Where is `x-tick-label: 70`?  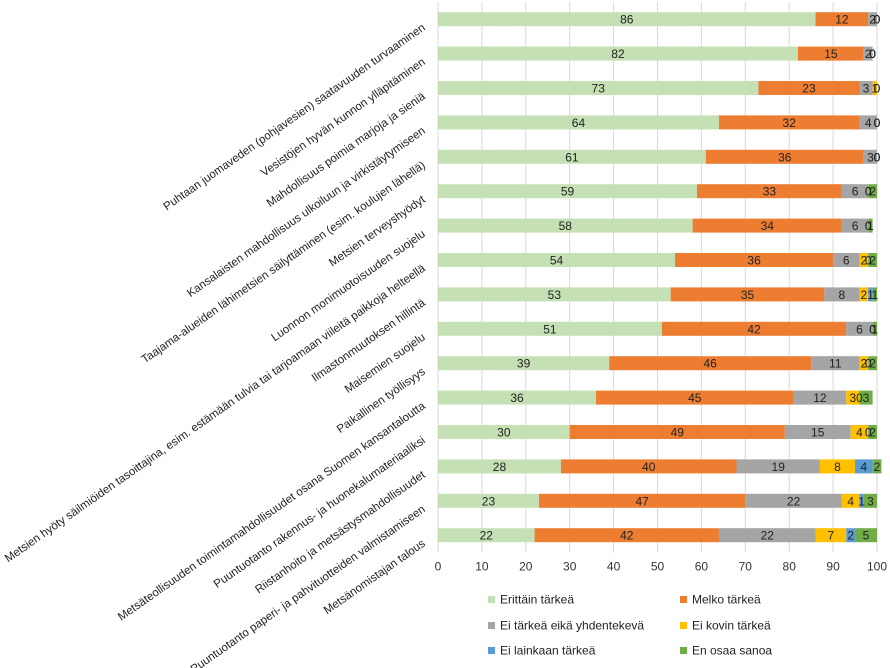 x-tick-label: 70 is located at coordinates (746, 566).